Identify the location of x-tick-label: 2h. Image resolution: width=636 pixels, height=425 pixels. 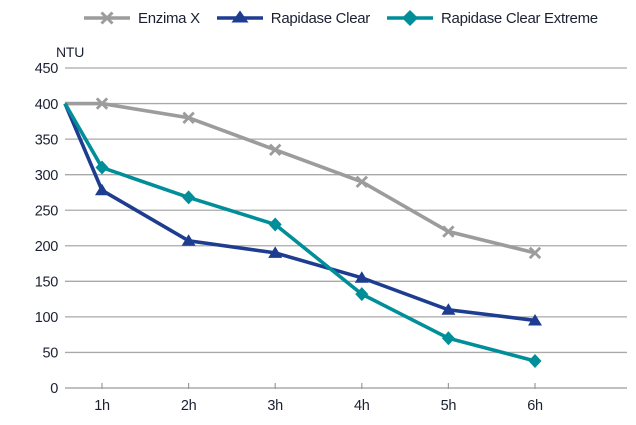
(189, 406).